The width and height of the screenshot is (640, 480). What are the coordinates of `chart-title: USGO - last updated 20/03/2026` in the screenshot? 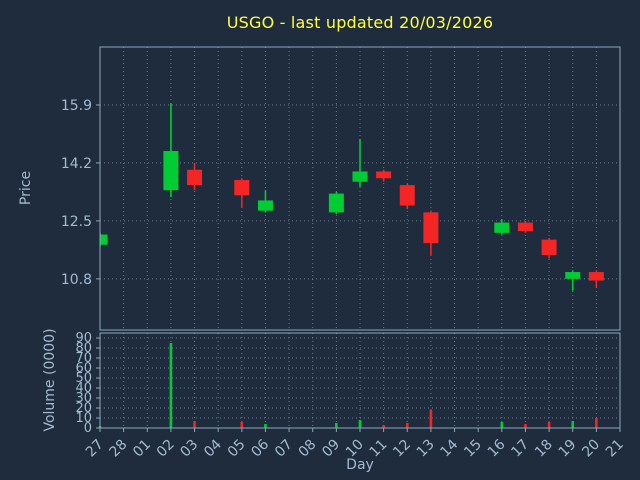 It's located at (360, 22).